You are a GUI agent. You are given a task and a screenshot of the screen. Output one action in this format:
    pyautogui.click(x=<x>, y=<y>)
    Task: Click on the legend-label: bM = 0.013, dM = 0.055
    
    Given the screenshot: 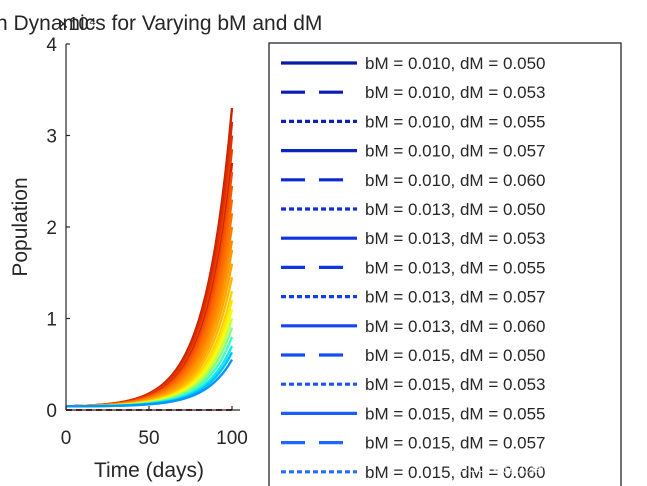 What is the action you would take?
    pyautogui.click(x=455, y=267)
    